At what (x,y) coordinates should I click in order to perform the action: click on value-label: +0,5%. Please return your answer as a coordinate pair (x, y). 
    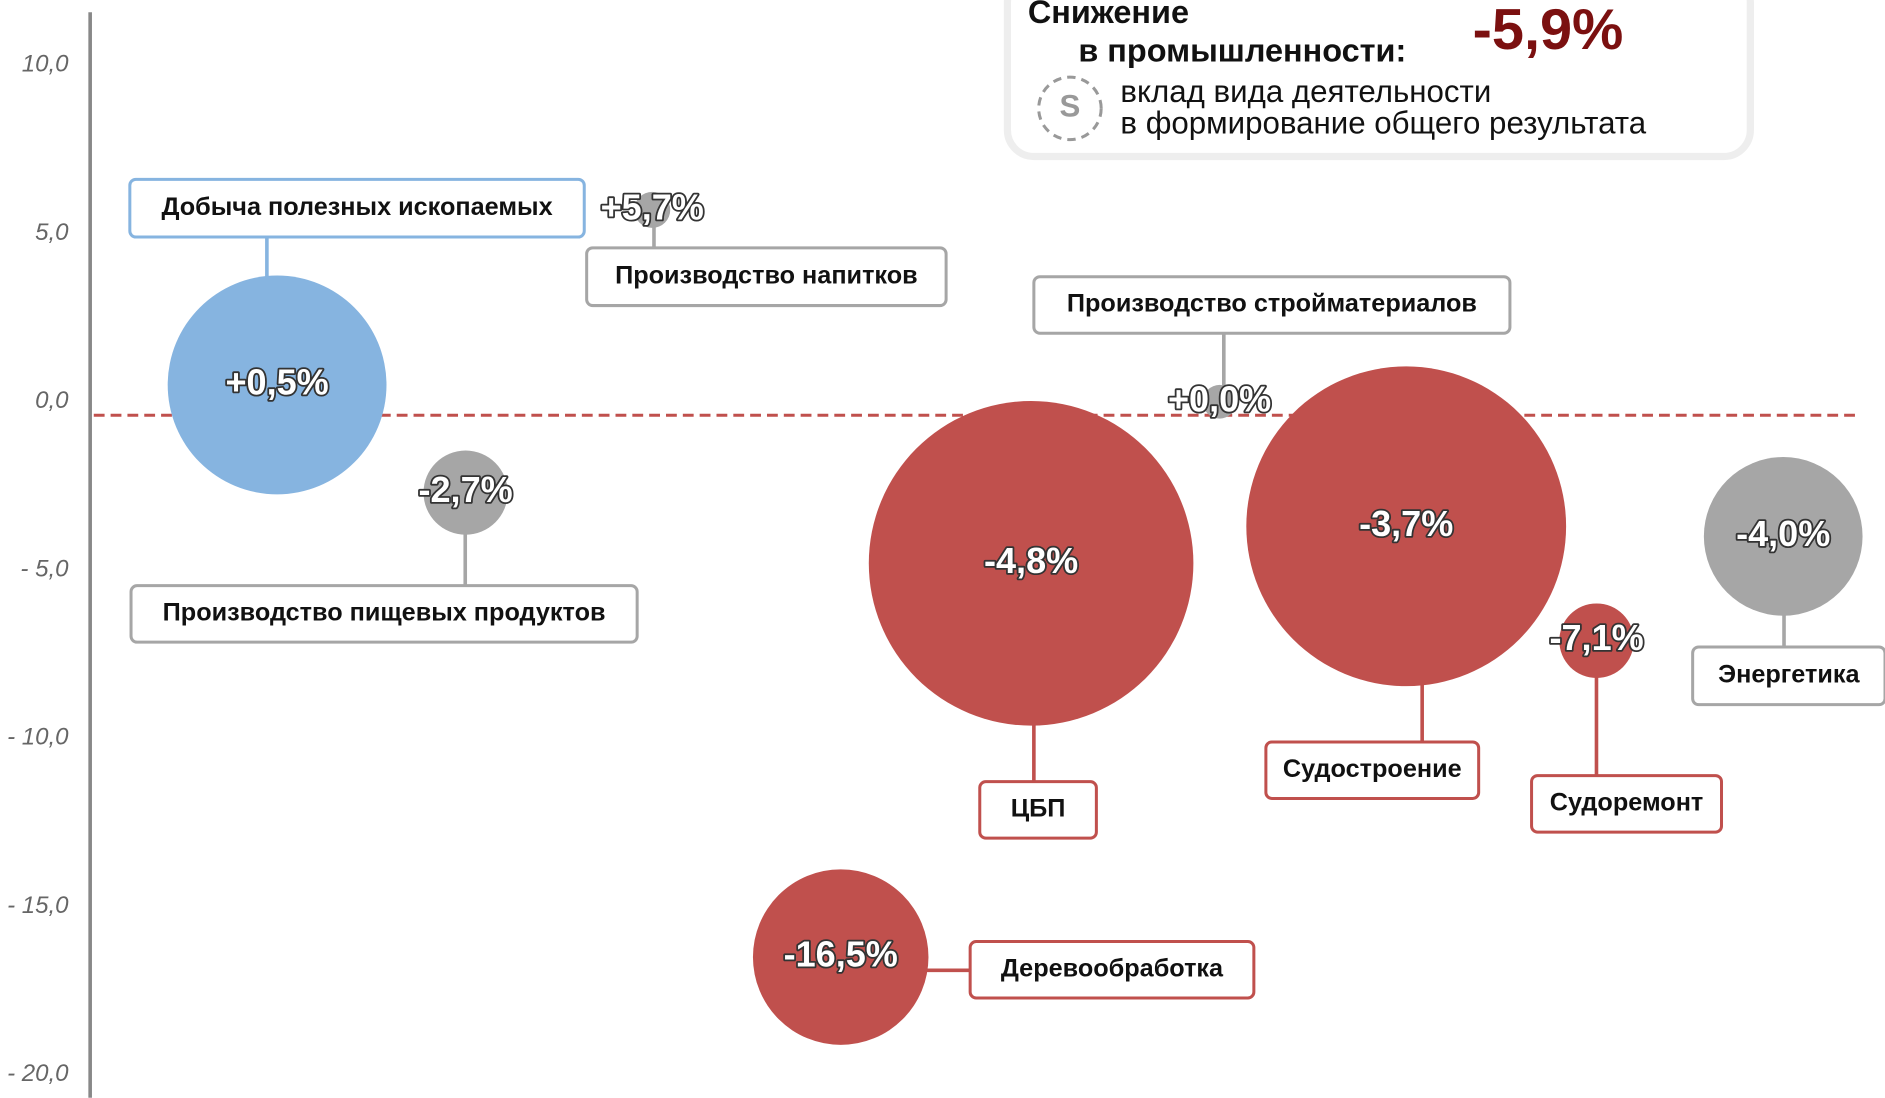
    Looking at the image, I should click on (276, 381).